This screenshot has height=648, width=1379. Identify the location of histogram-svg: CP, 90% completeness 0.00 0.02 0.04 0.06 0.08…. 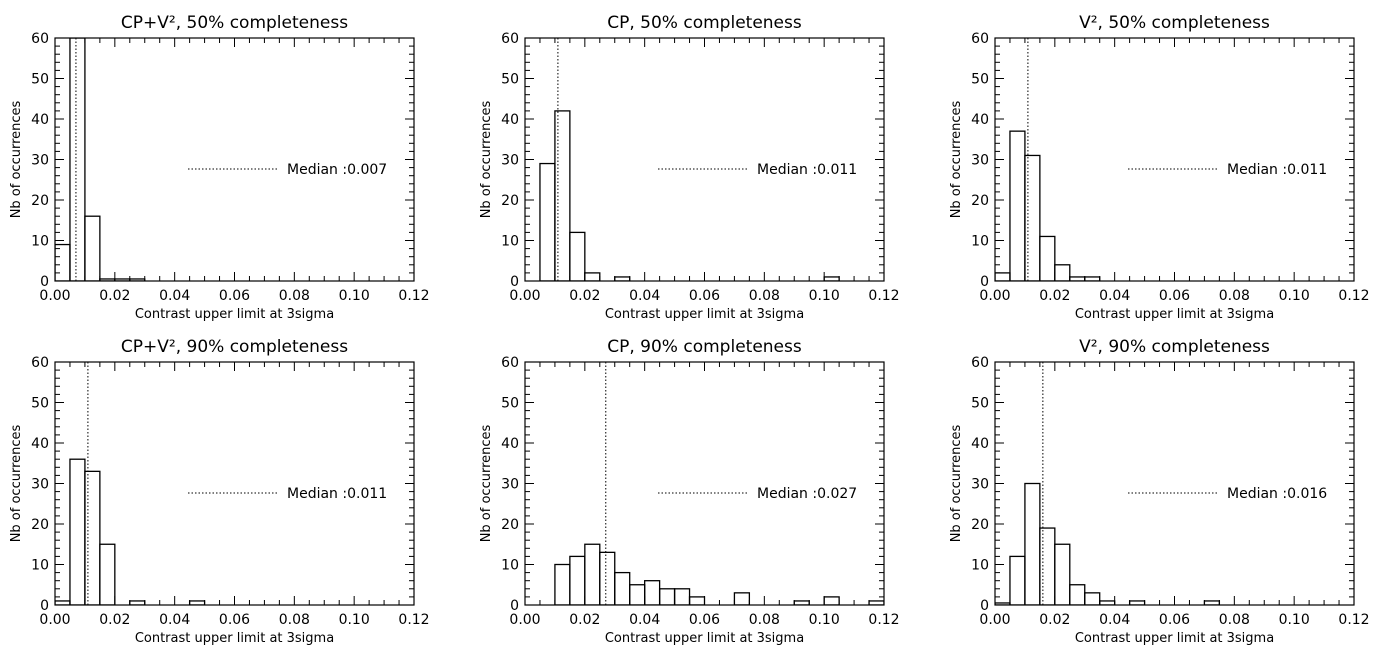
(689, 491).